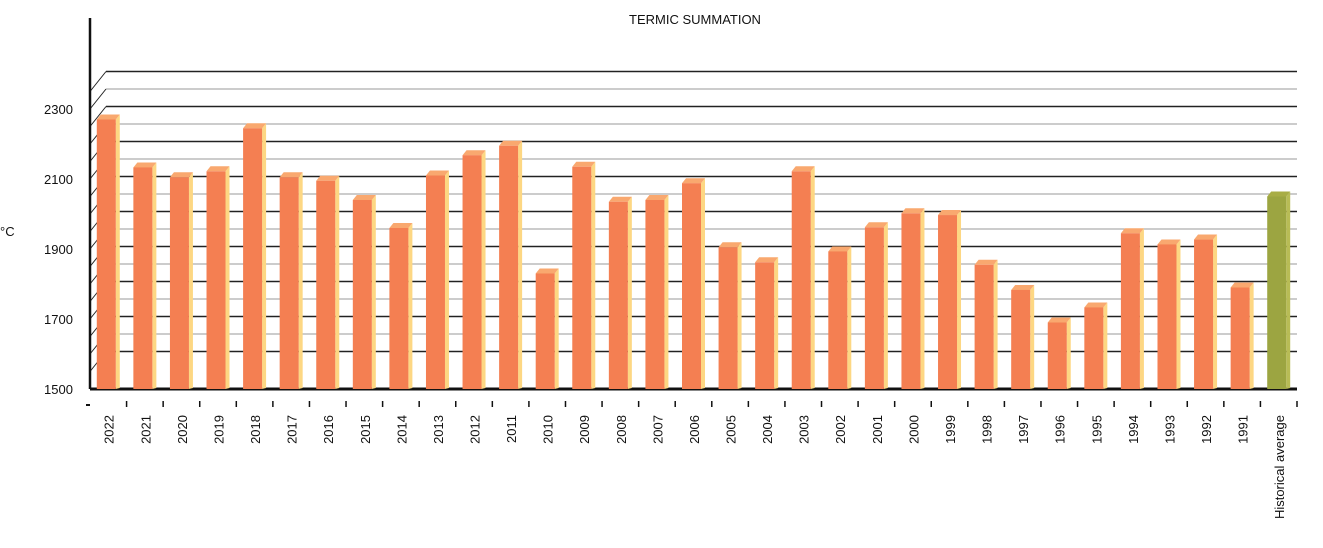 This screenshot has height=548, width=1323. What do you see at coordinates (950, 429) in the screenshot?
I see `x-tick-label: 1999` at bounding box center [950, 429].